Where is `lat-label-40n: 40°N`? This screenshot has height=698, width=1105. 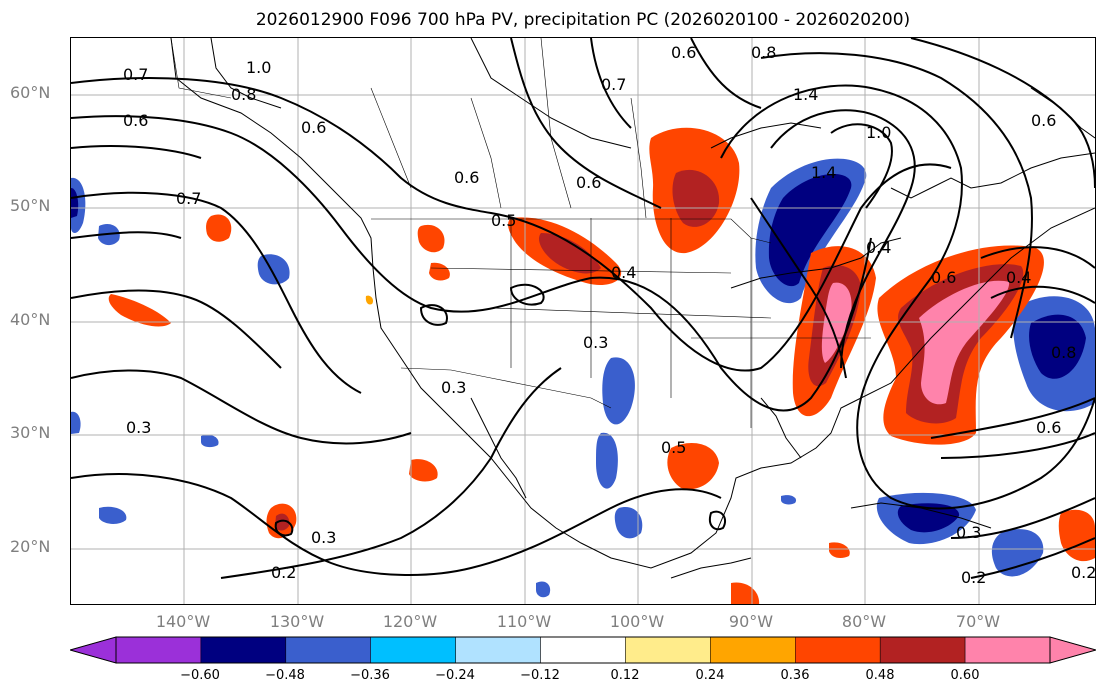 lat-label-40n: 40°N is located at coordinates (30, 319).